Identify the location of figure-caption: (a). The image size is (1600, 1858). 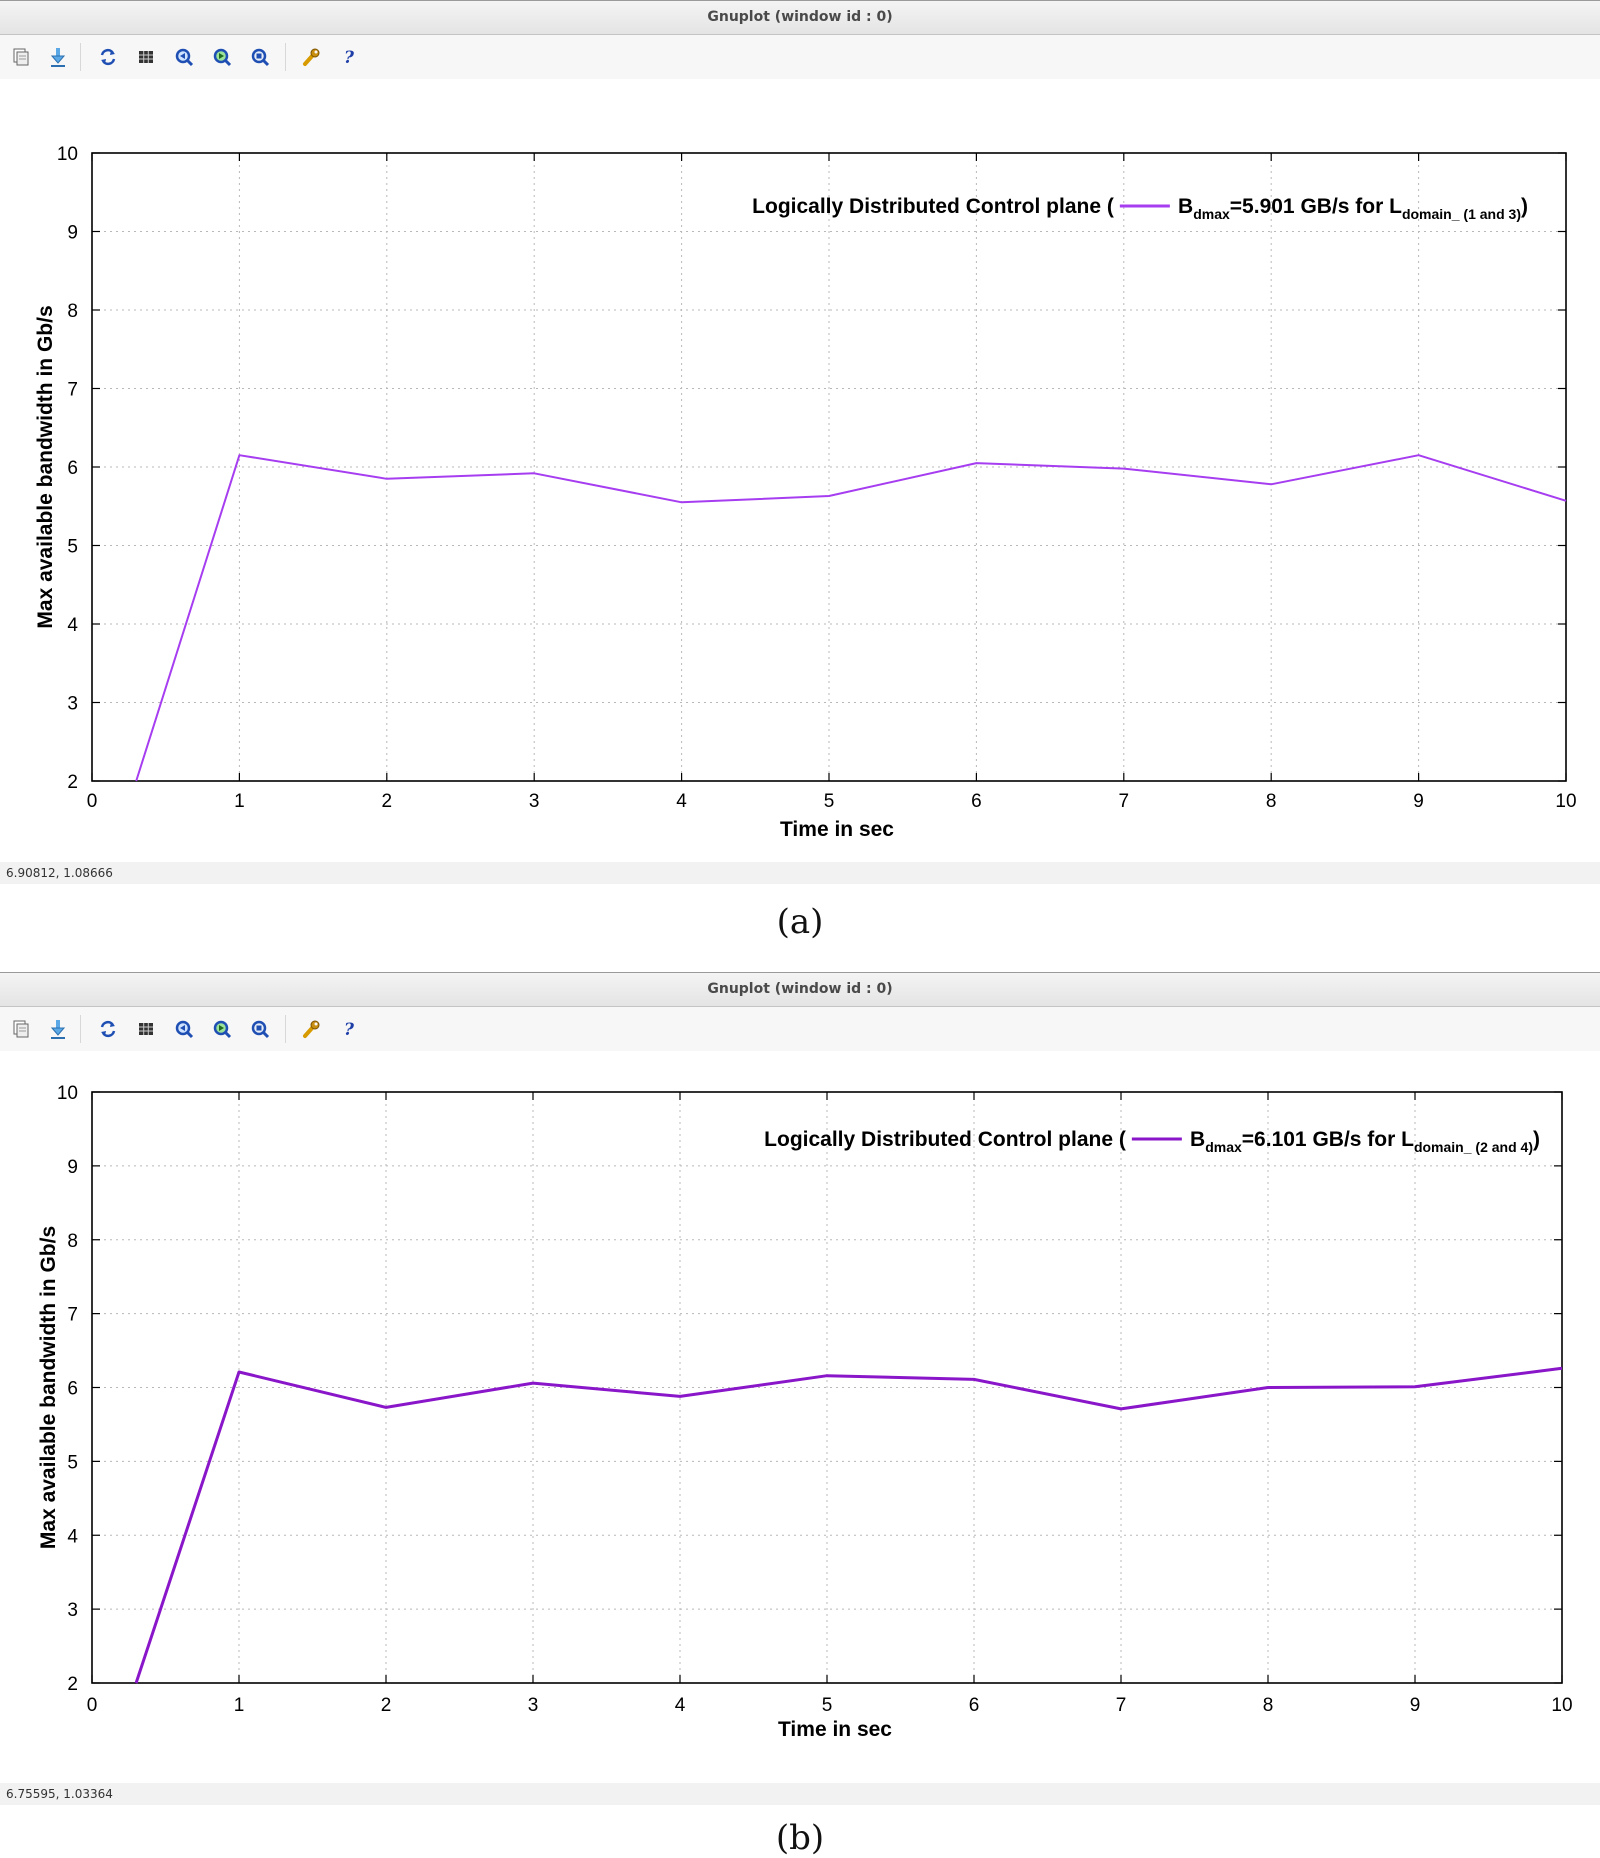
(800, 922).